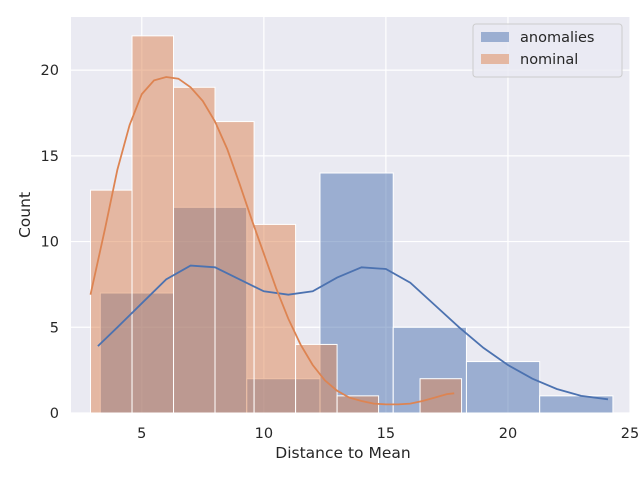 The width and height of the screenshot is (640, 480). Describe the element at coordinates (495, 59) in the screenshot. I see `legend-swatch-nominal` at that location.